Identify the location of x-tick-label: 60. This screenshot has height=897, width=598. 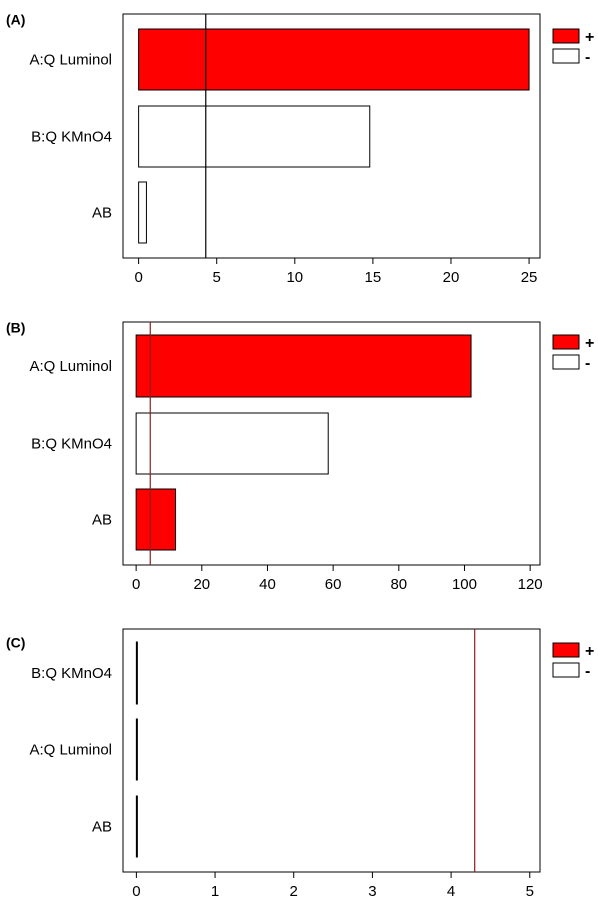
(333, 584).